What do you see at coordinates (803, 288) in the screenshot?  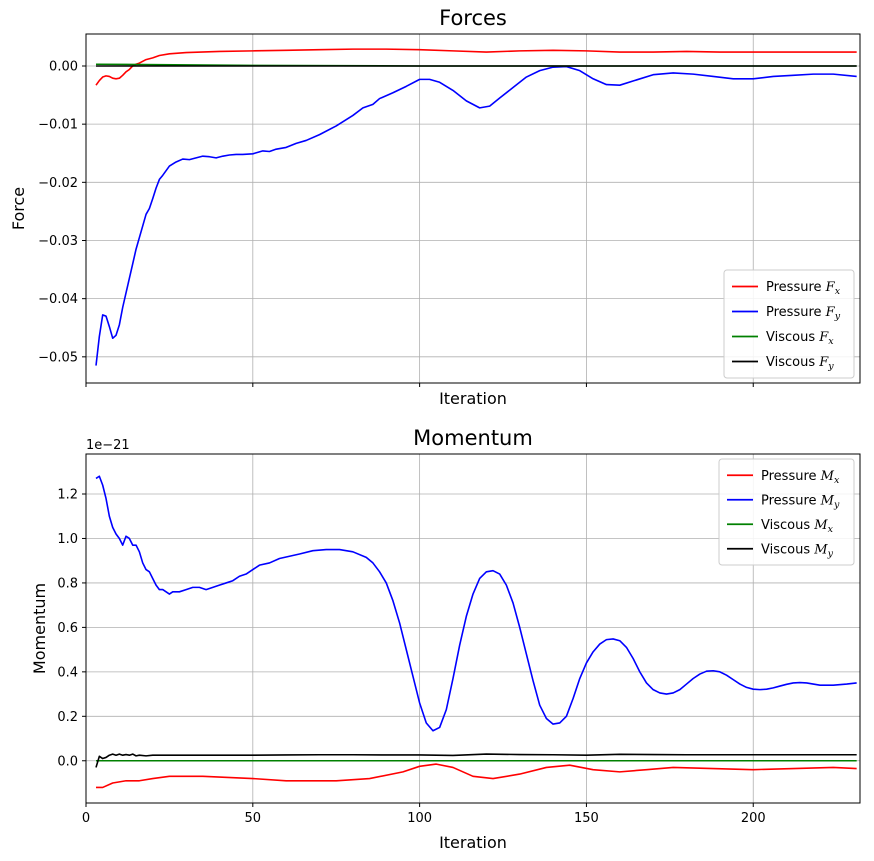 I see `legend-entry: Pressure Fx` at bounding box center [803, 288].